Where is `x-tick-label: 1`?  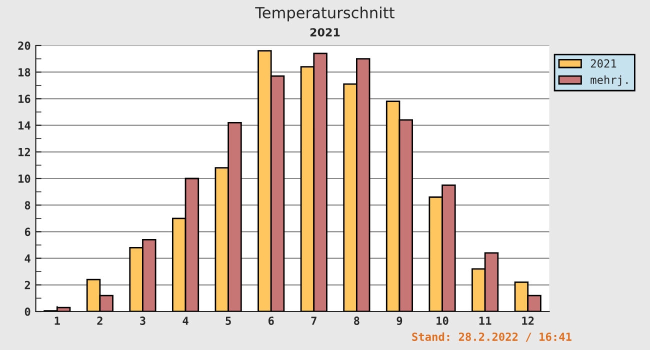 x-tick-label: 1 is located at coordinates (57, 320).